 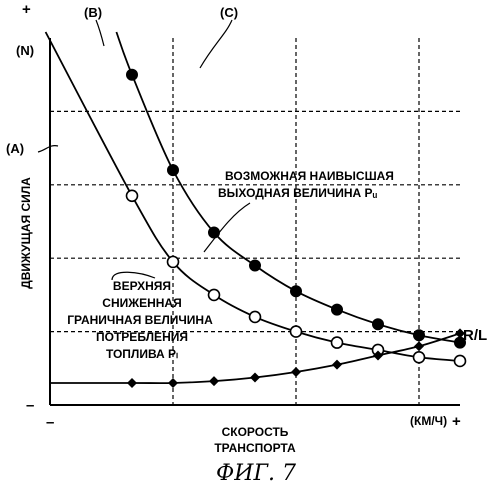 What do you see at coordinates (25, 50) in the screenshot?
I see `y-unit-label: (N)` at bounding box center [25, 50].